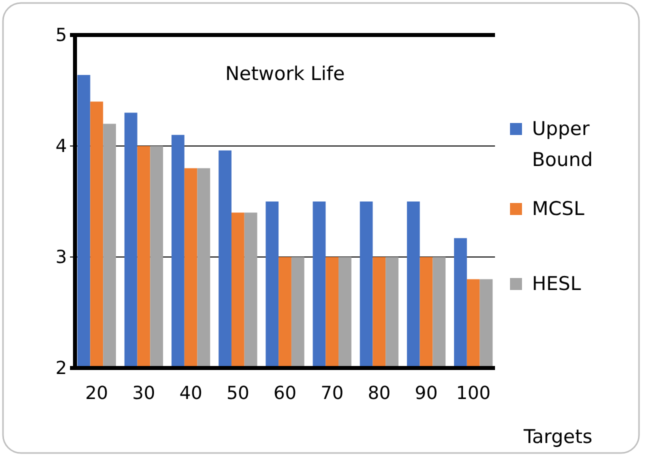  I want to click on x-tick-label: 90, so click(426, 393).